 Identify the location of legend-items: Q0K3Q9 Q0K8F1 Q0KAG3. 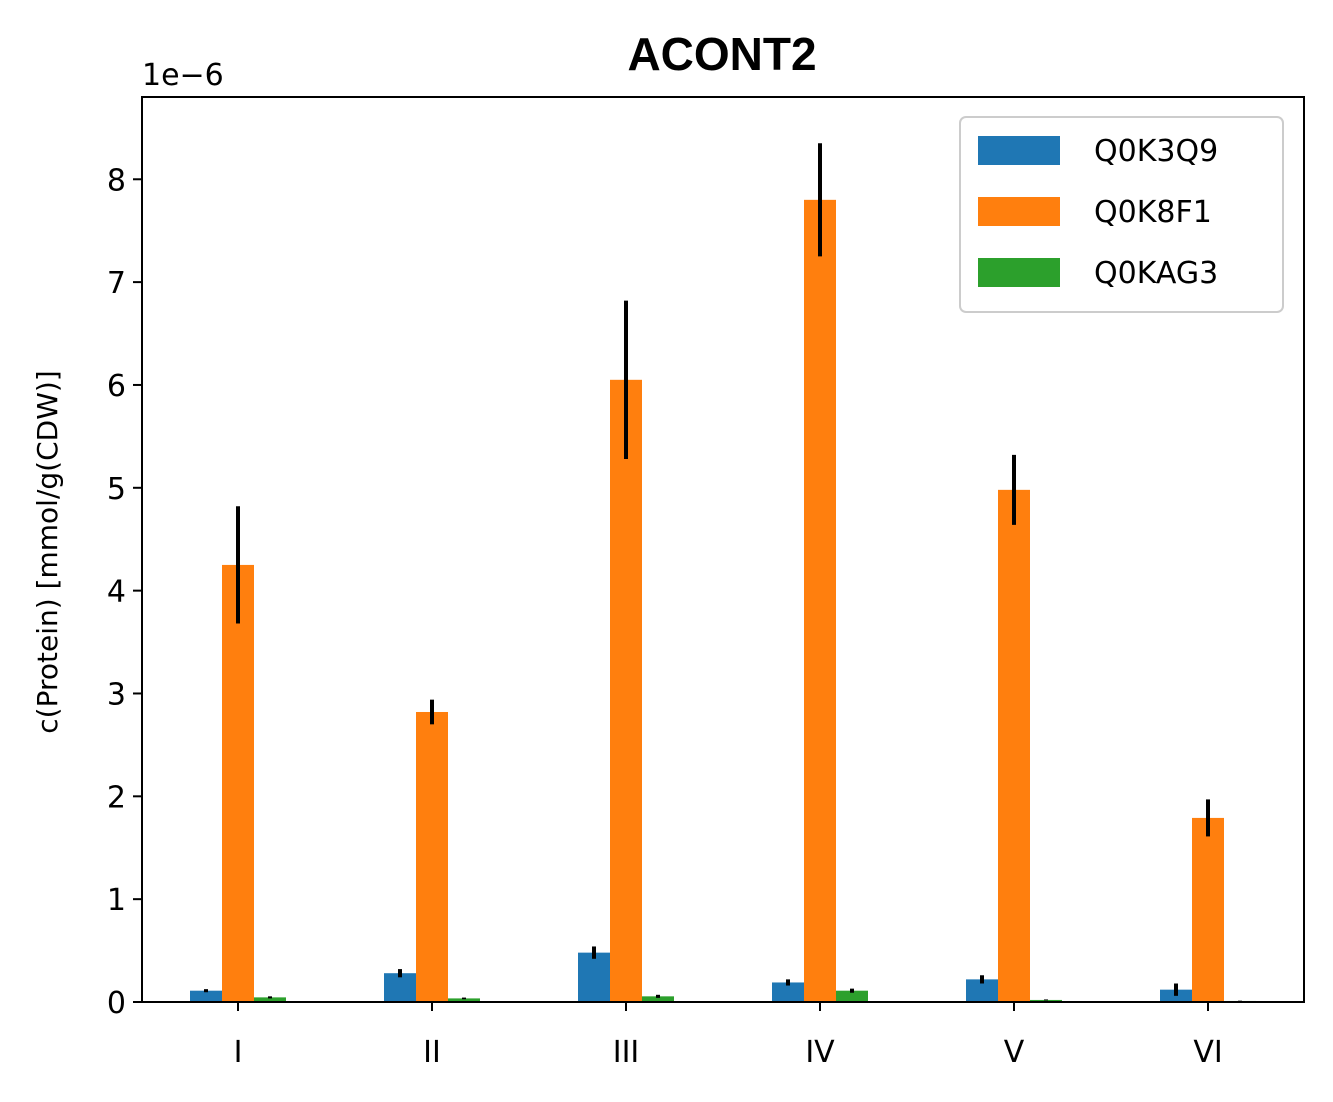
(1098, 212).